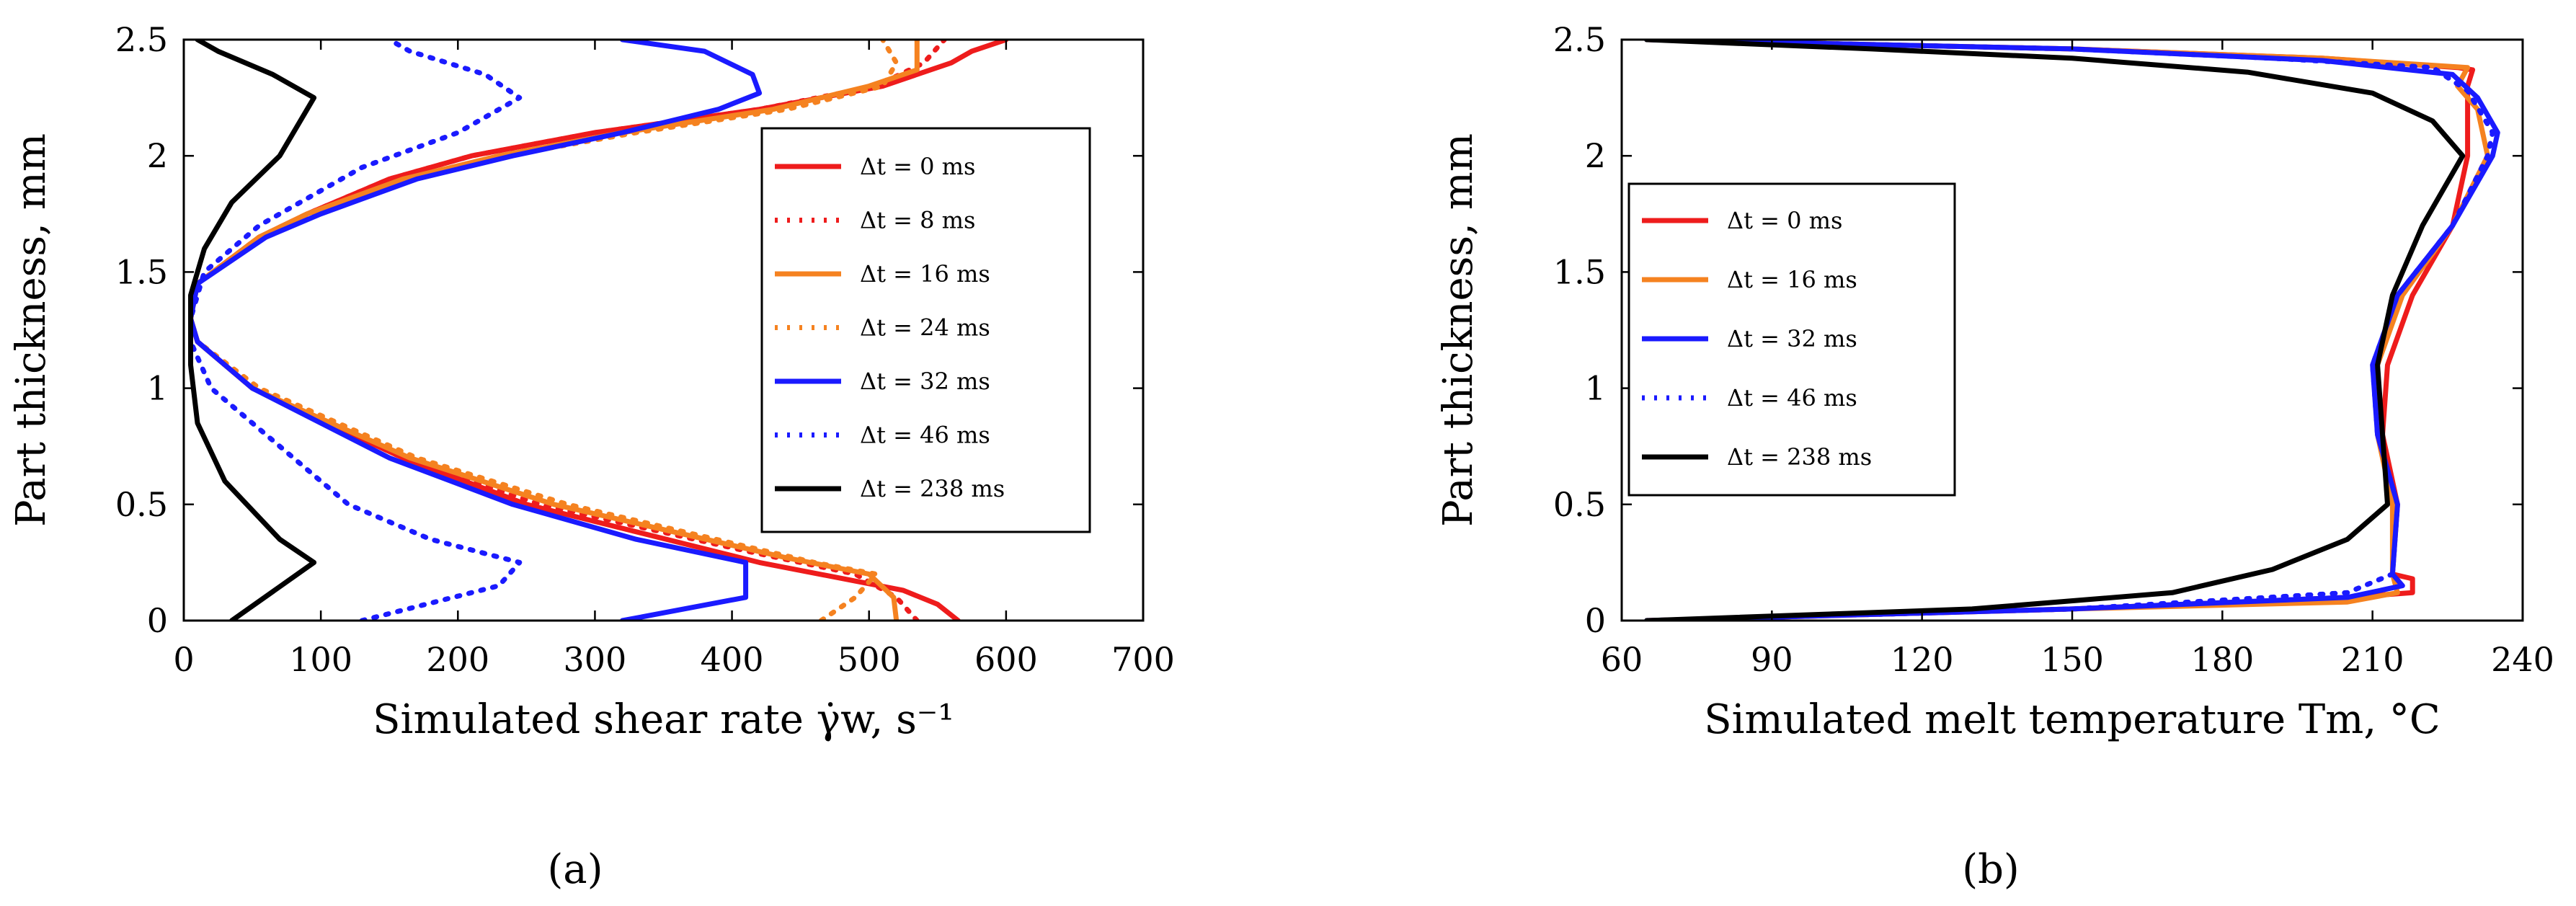  Describe the element at coordinates (1622, 659) in the screenshot. I see `x-tick-label: 60` at that location.